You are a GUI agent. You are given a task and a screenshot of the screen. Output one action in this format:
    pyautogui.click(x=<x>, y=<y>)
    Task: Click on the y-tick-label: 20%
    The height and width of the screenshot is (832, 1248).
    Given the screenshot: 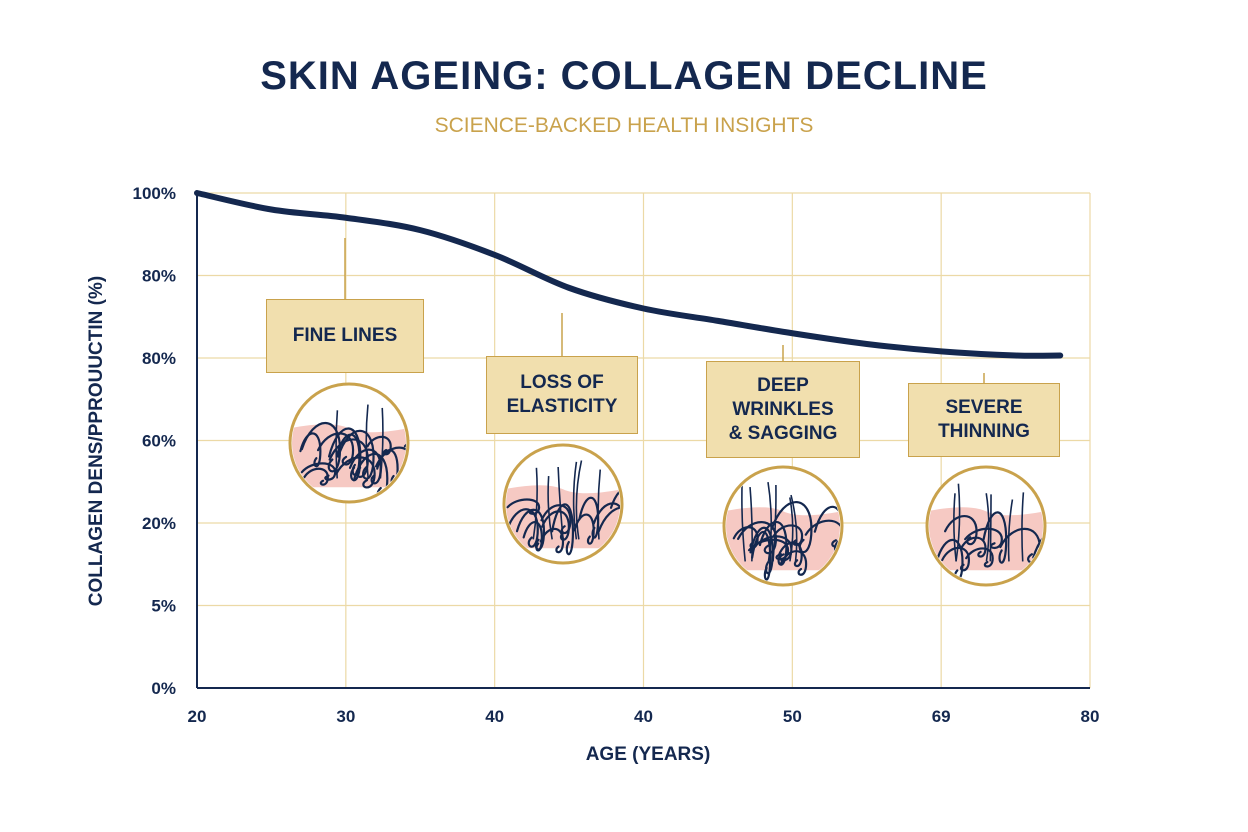 What is the action you would take?
    pyautogui.click(x=159, y=523)
    